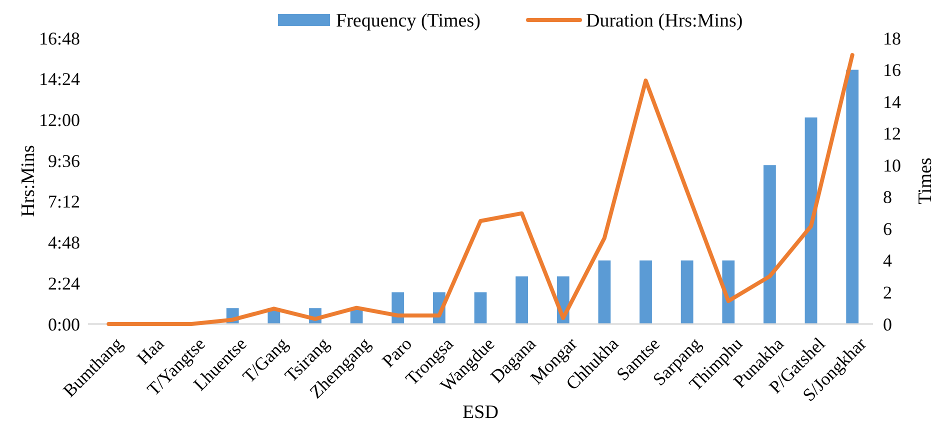 The image size is (951, 430). I want to click on y2-tick-label: 12, so click(892, 134).